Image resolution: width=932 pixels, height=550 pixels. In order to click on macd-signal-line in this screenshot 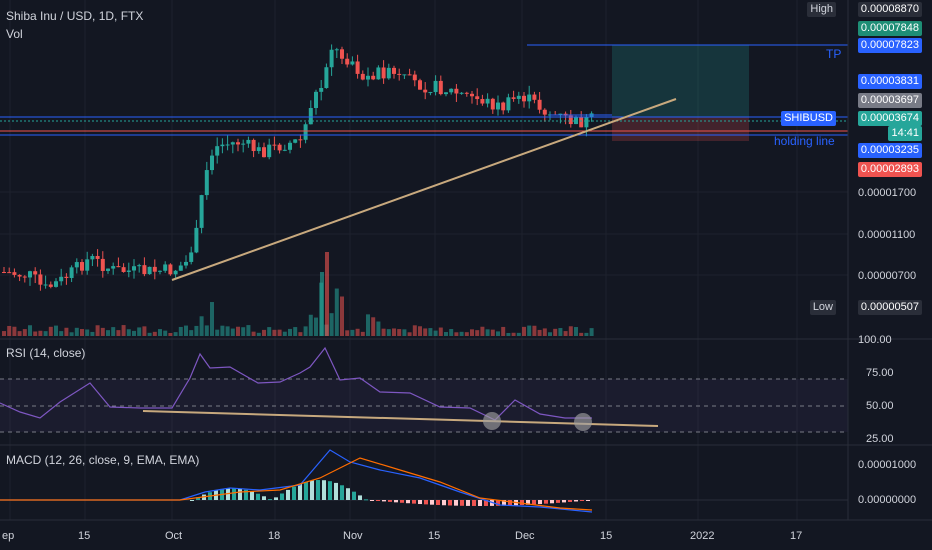, I will do `click(296, 484)`.